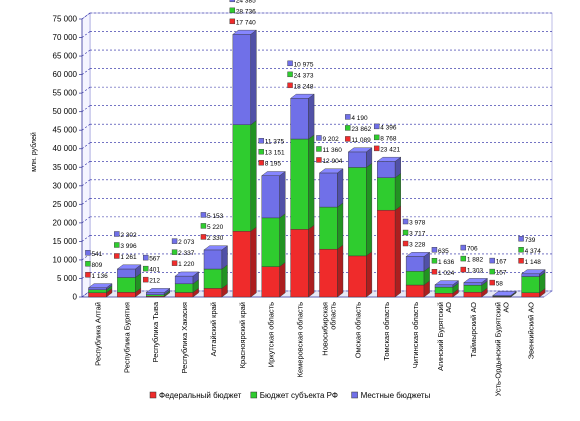 This screenshot has height=421, width=580. Describe the element at coordinates (275, 153) in the screenshot. I see `data-label: 13 151` at that location.